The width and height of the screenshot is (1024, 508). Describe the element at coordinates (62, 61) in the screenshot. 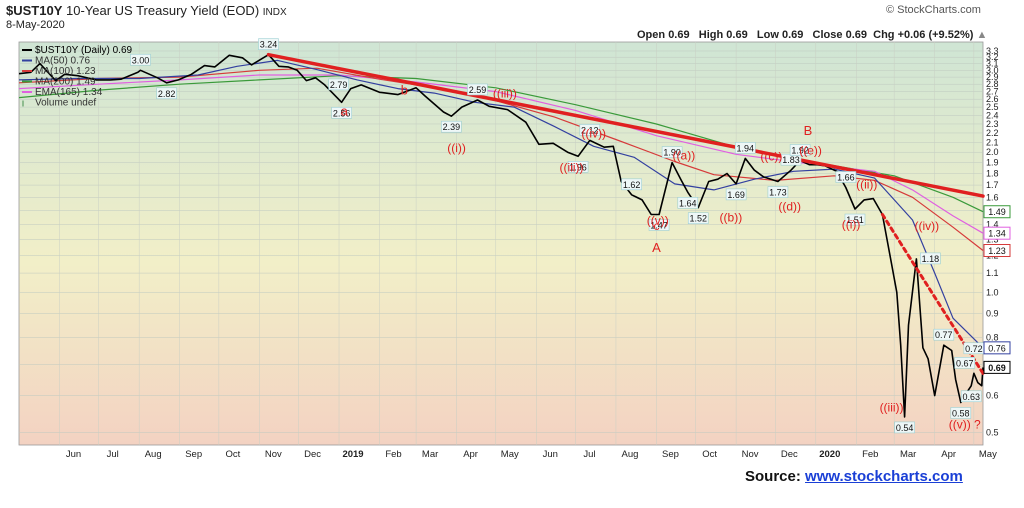

I see `legend-entry-ma50: MA(50) 0.76` at that location.